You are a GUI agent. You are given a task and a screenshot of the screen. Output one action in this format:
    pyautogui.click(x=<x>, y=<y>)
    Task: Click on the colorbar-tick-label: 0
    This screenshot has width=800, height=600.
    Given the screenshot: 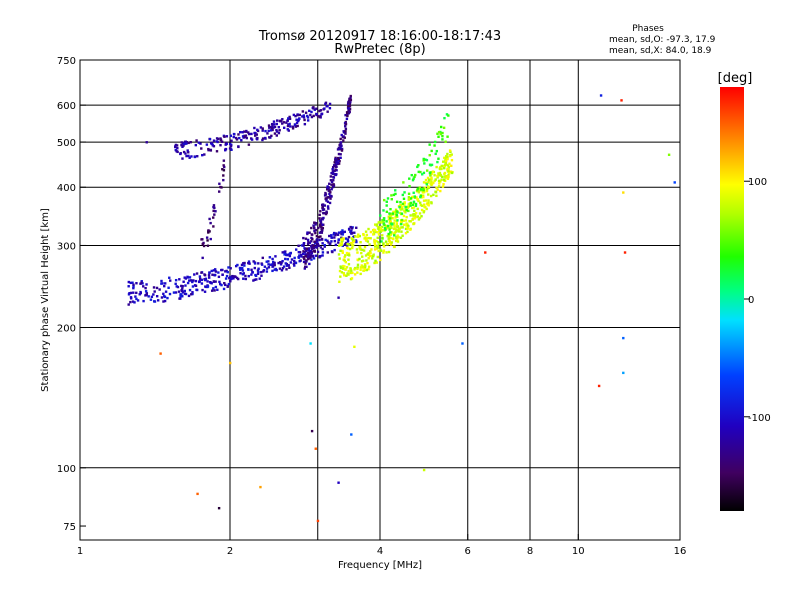 What is the action you would take?
    pyautogui.click(x=751, y=300)
    